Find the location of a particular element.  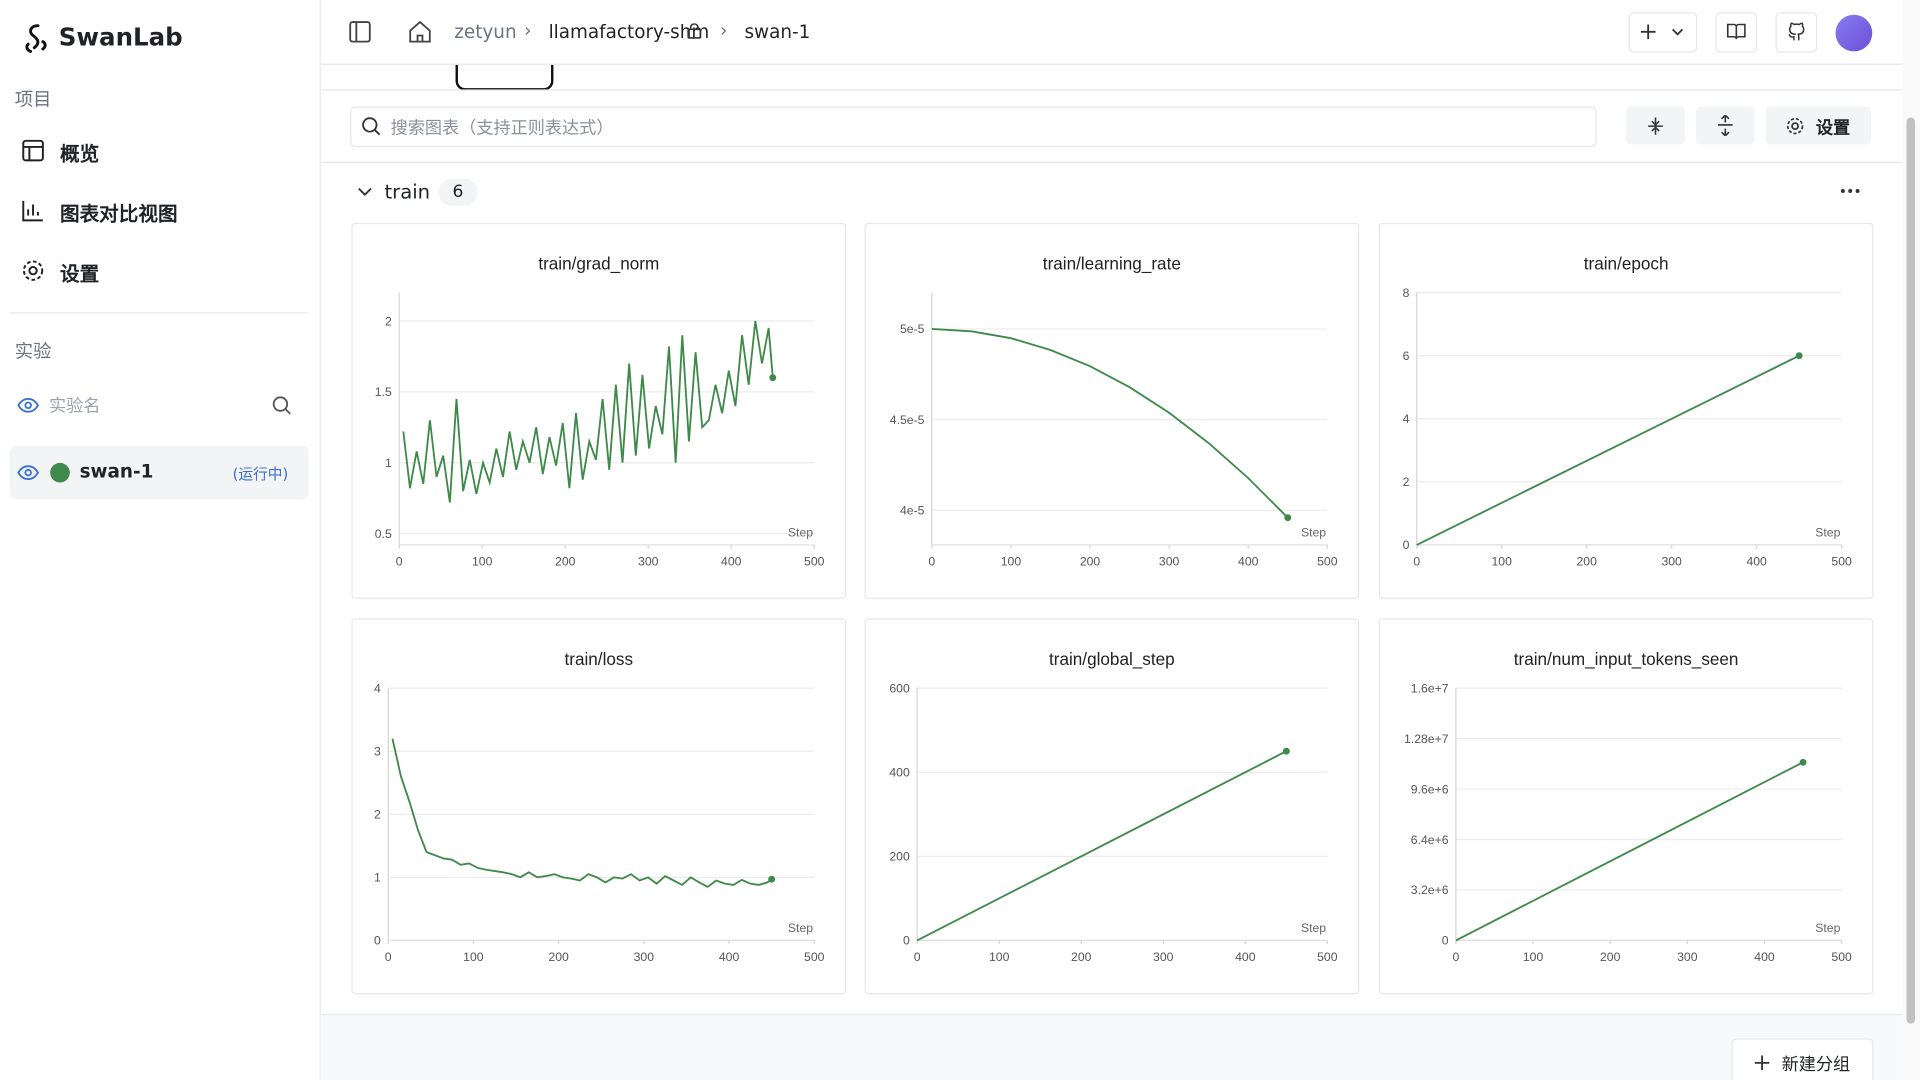

home-icon is located at coordinates (420, 32).